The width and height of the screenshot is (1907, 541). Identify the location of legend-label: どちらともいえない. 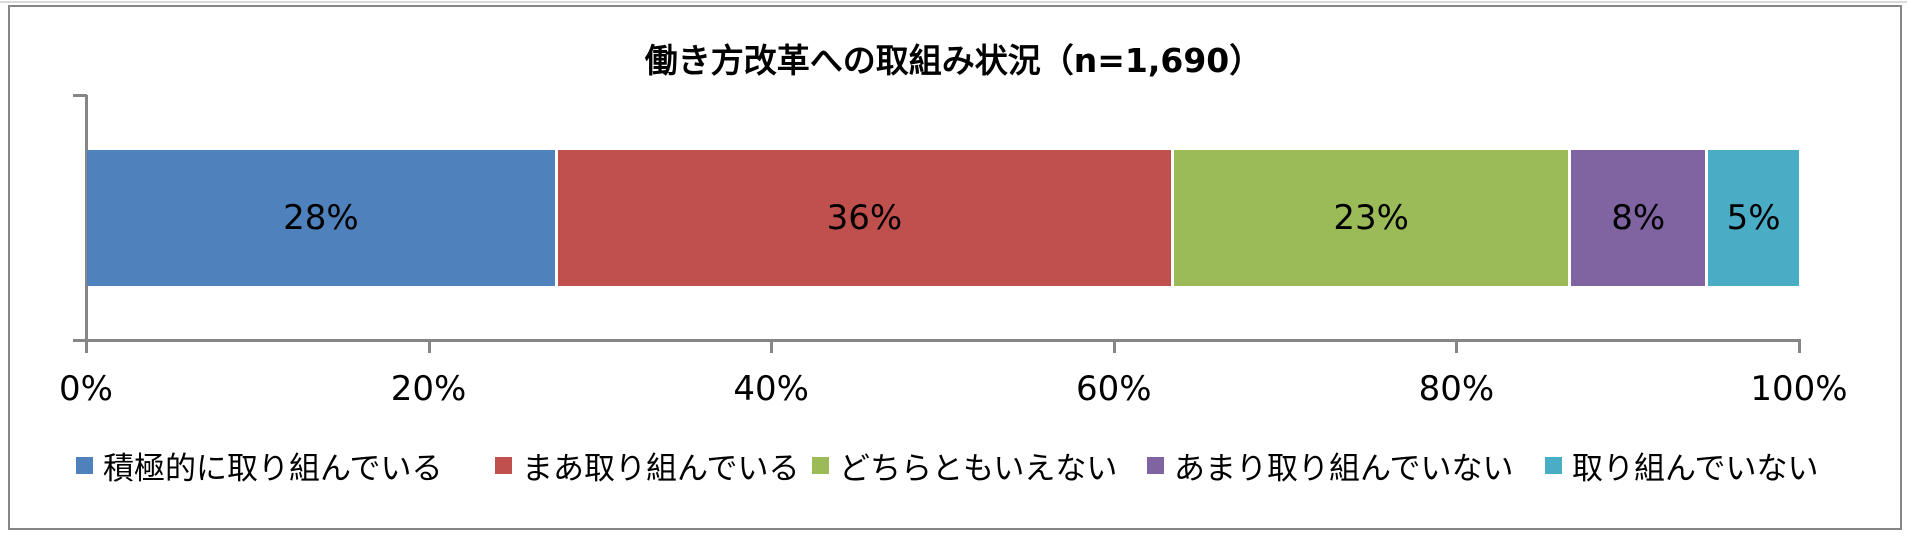
(978, 468).